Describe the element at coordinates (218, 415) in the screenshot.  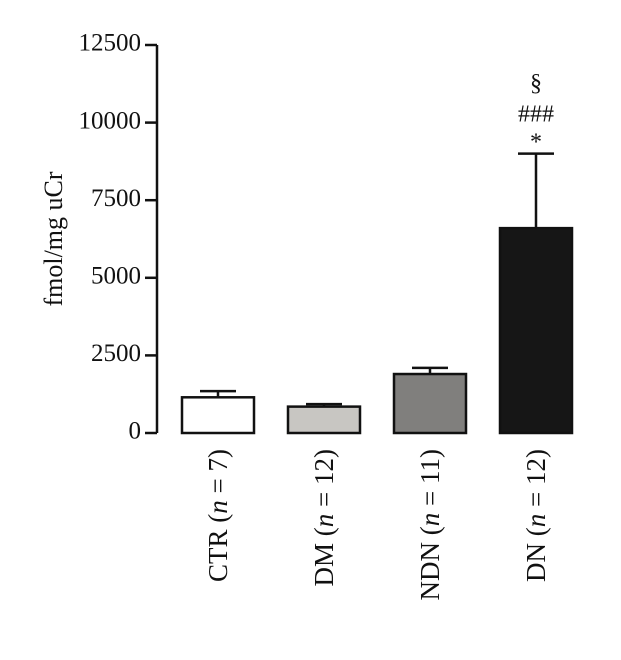
I see `bar-ctr` at that location.